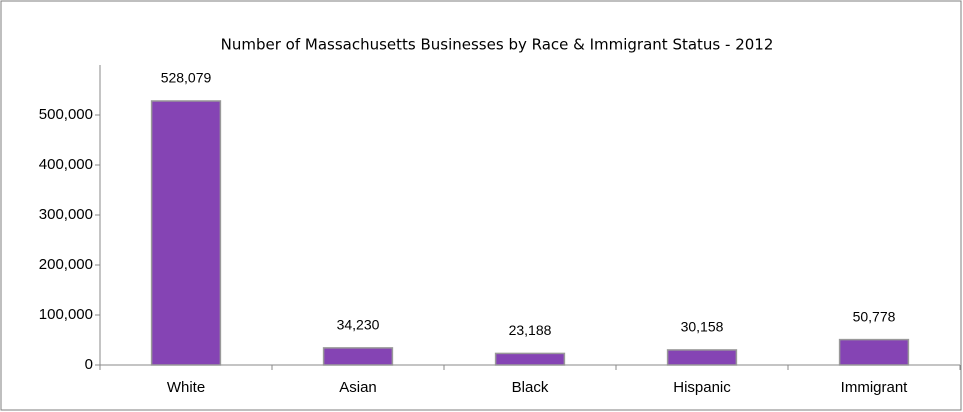  What do you see at coordinates (702, 327) in the screenshot?
I see `value-label: 30,158` at bounding box center [702, 327].